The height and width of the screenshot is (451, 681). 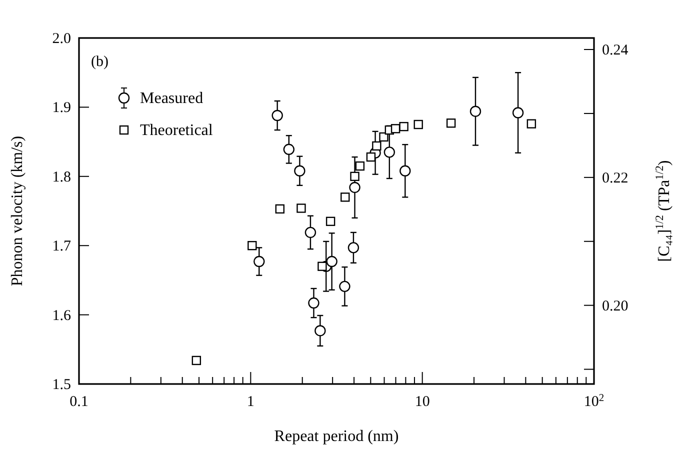 What do you see at coordinates (177, 130) in the screenshot?
I see `legend-label: Theoretical` at bounding box center [177, 130].